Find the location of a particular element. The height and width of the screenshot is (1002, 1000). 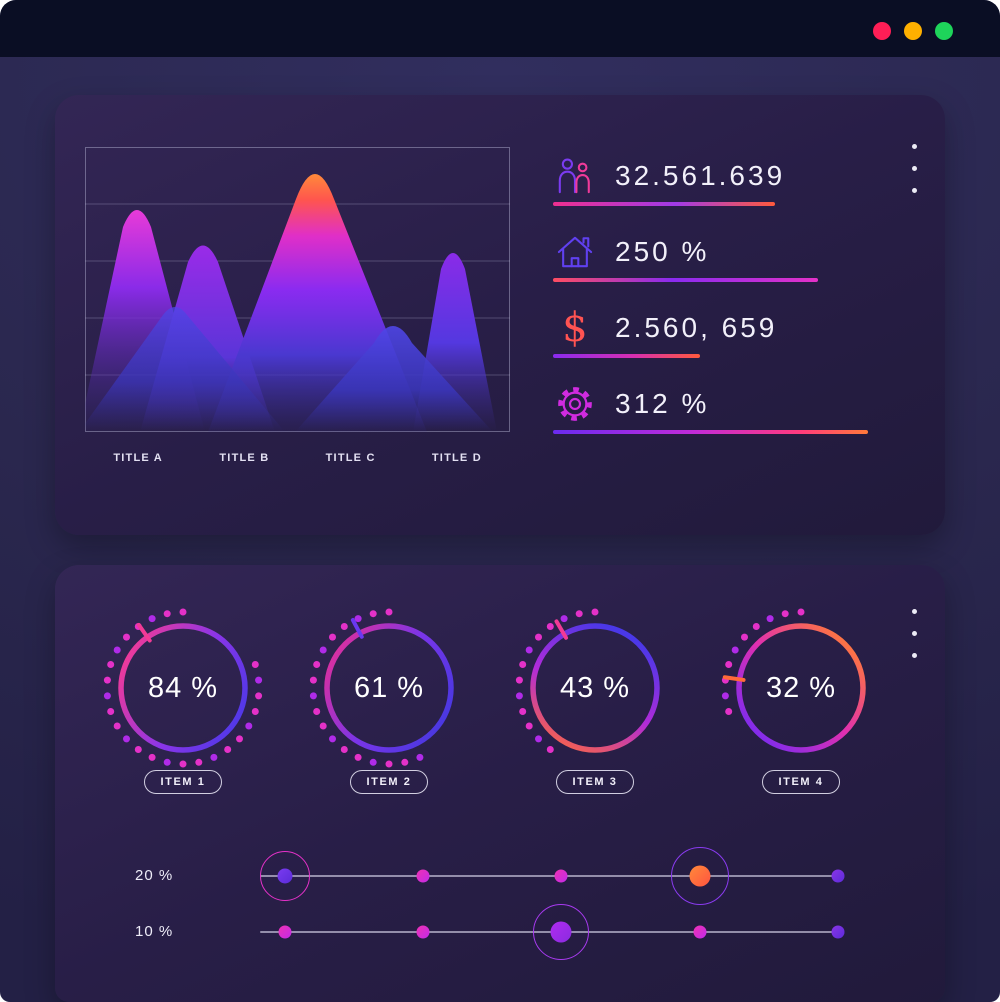

gauge-item-3: 43 % ITEM 3 is located at coordinates (595, 698).